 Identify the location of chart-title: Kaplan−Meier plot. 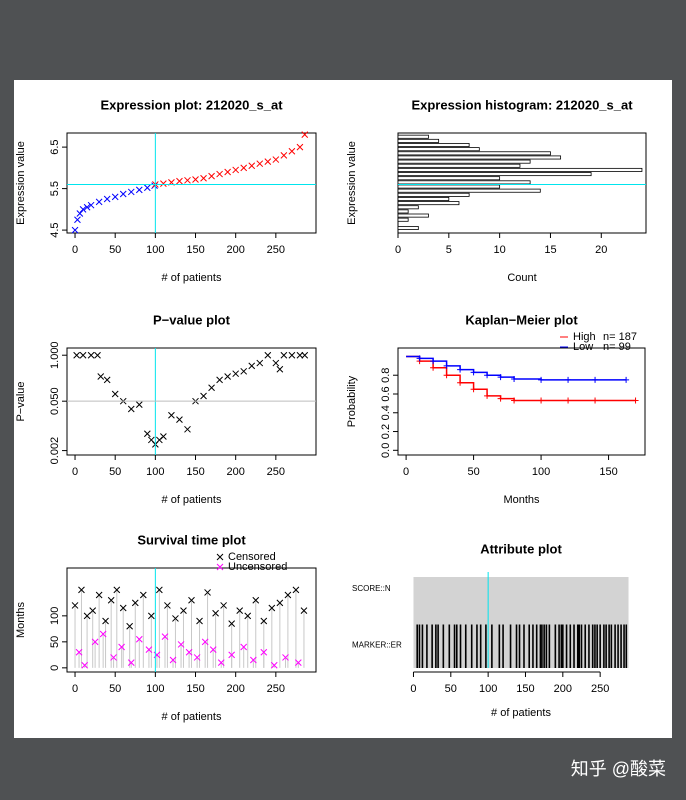
(521, 319).